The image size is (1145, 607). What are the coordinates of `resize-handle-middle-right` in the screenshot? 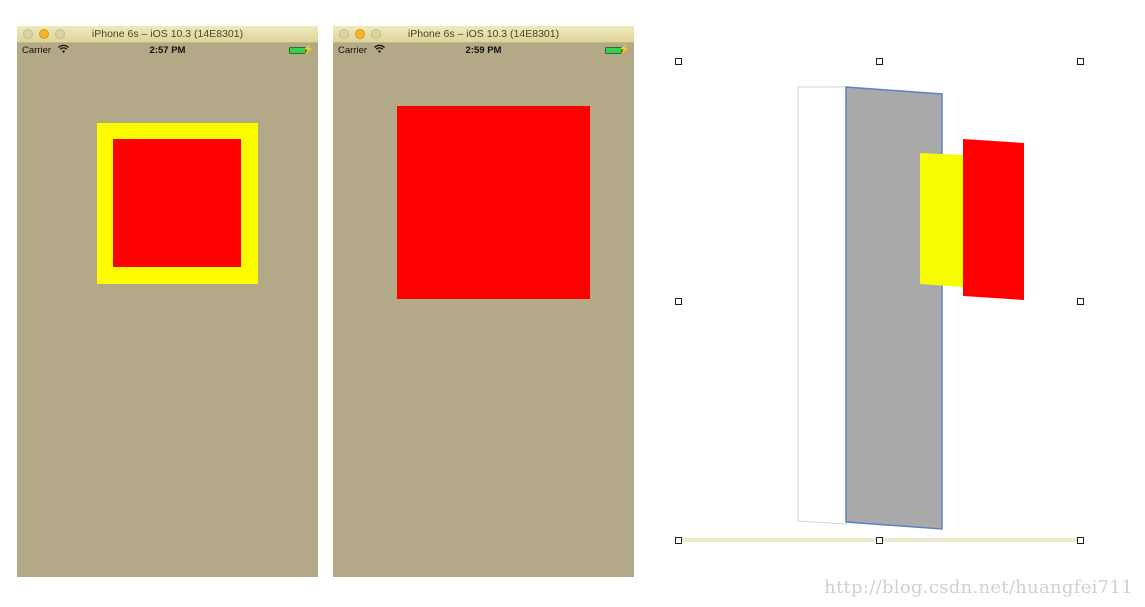 It's located at (1080, 301).